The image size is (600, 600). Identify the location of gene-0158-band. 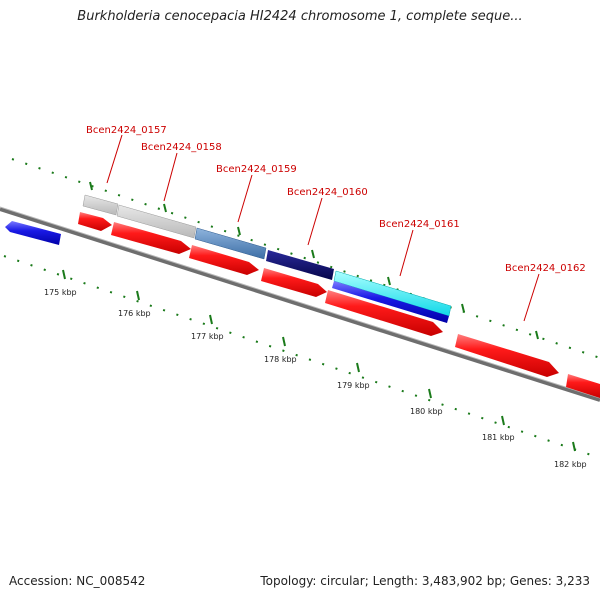
(156, 221).